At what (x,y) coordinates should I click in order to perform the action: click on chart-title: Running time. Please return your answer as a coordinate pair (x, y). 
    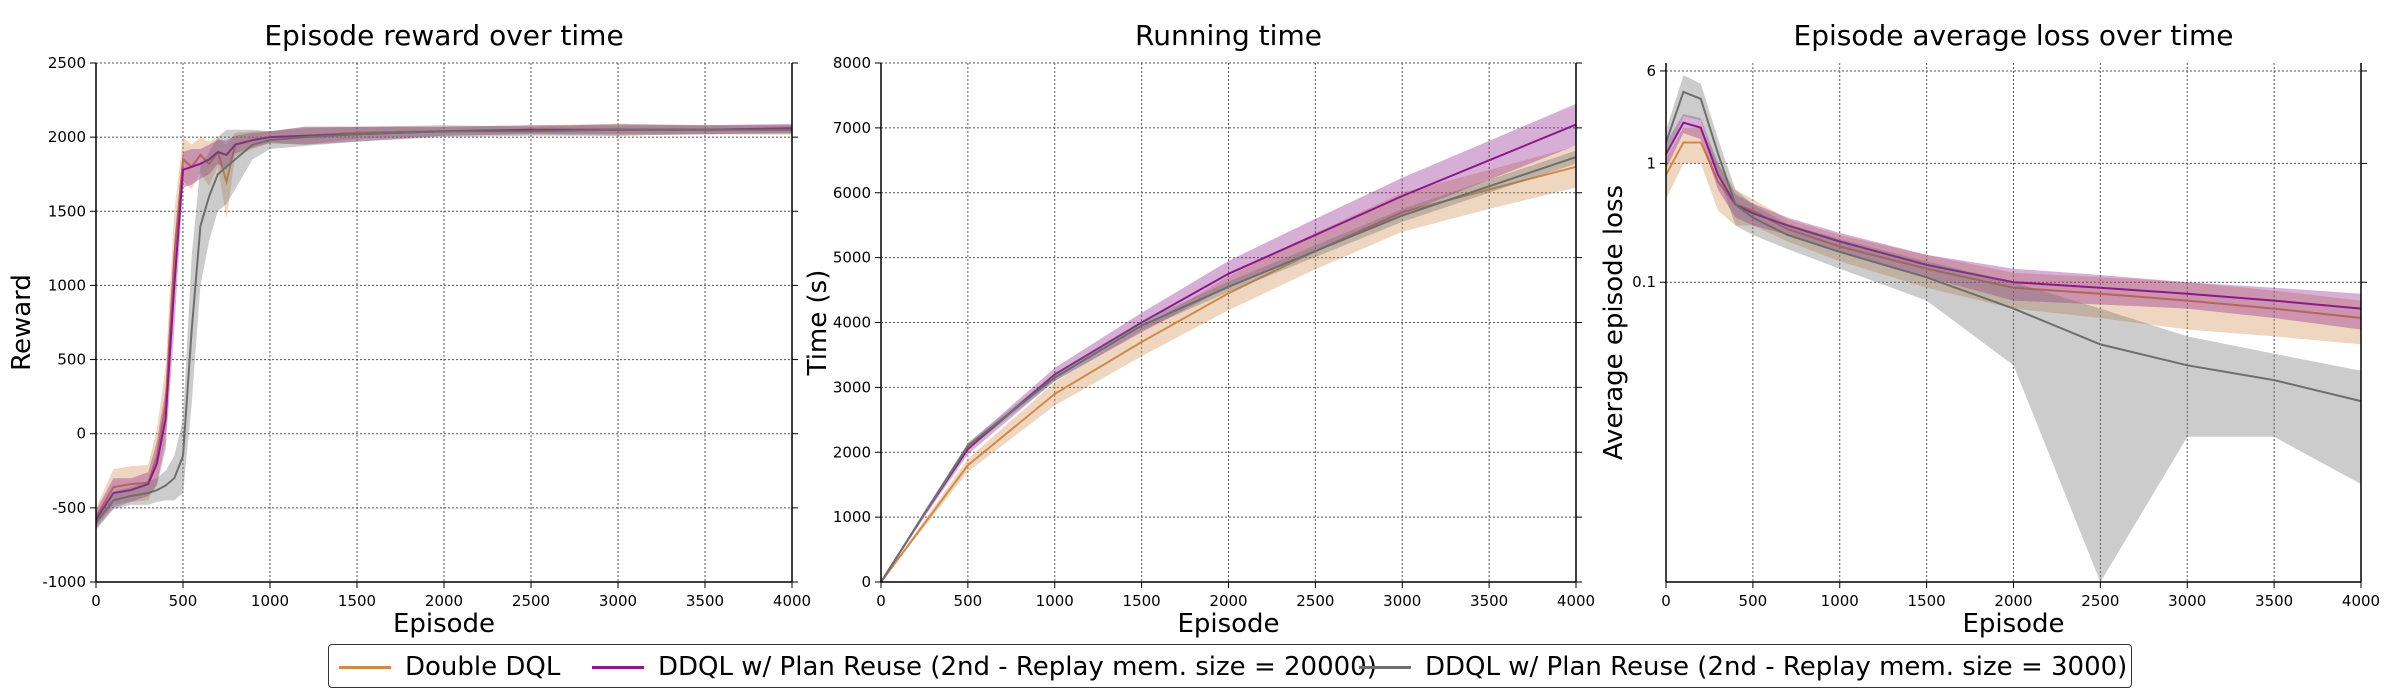
    Looking at the image, I should click on (1228, 35).